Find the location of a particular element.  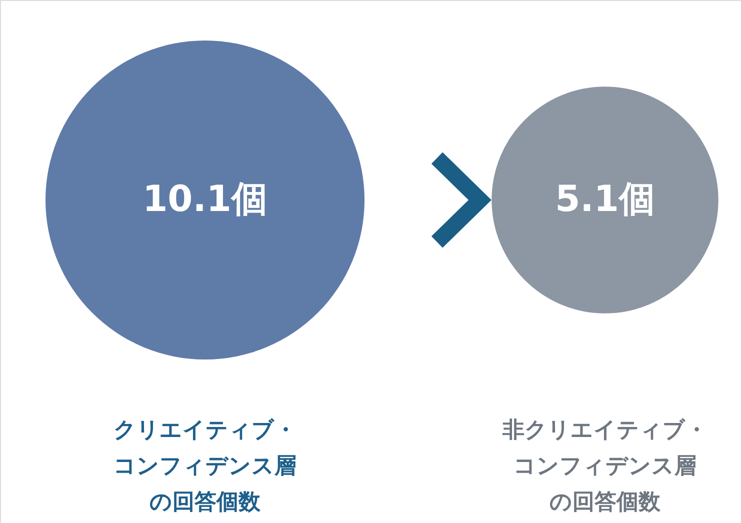

data-label: 10.1個 is located at coordinates (205, 199).